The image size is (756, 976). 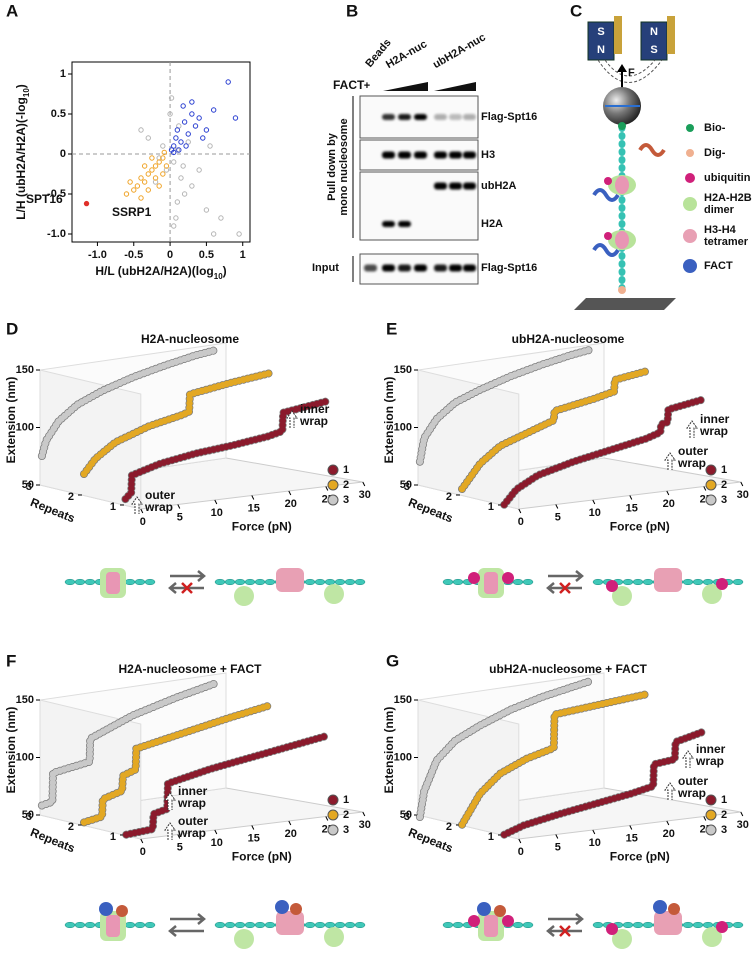 I want to click on legend-label: tetramer, so click(x=726, y=242).